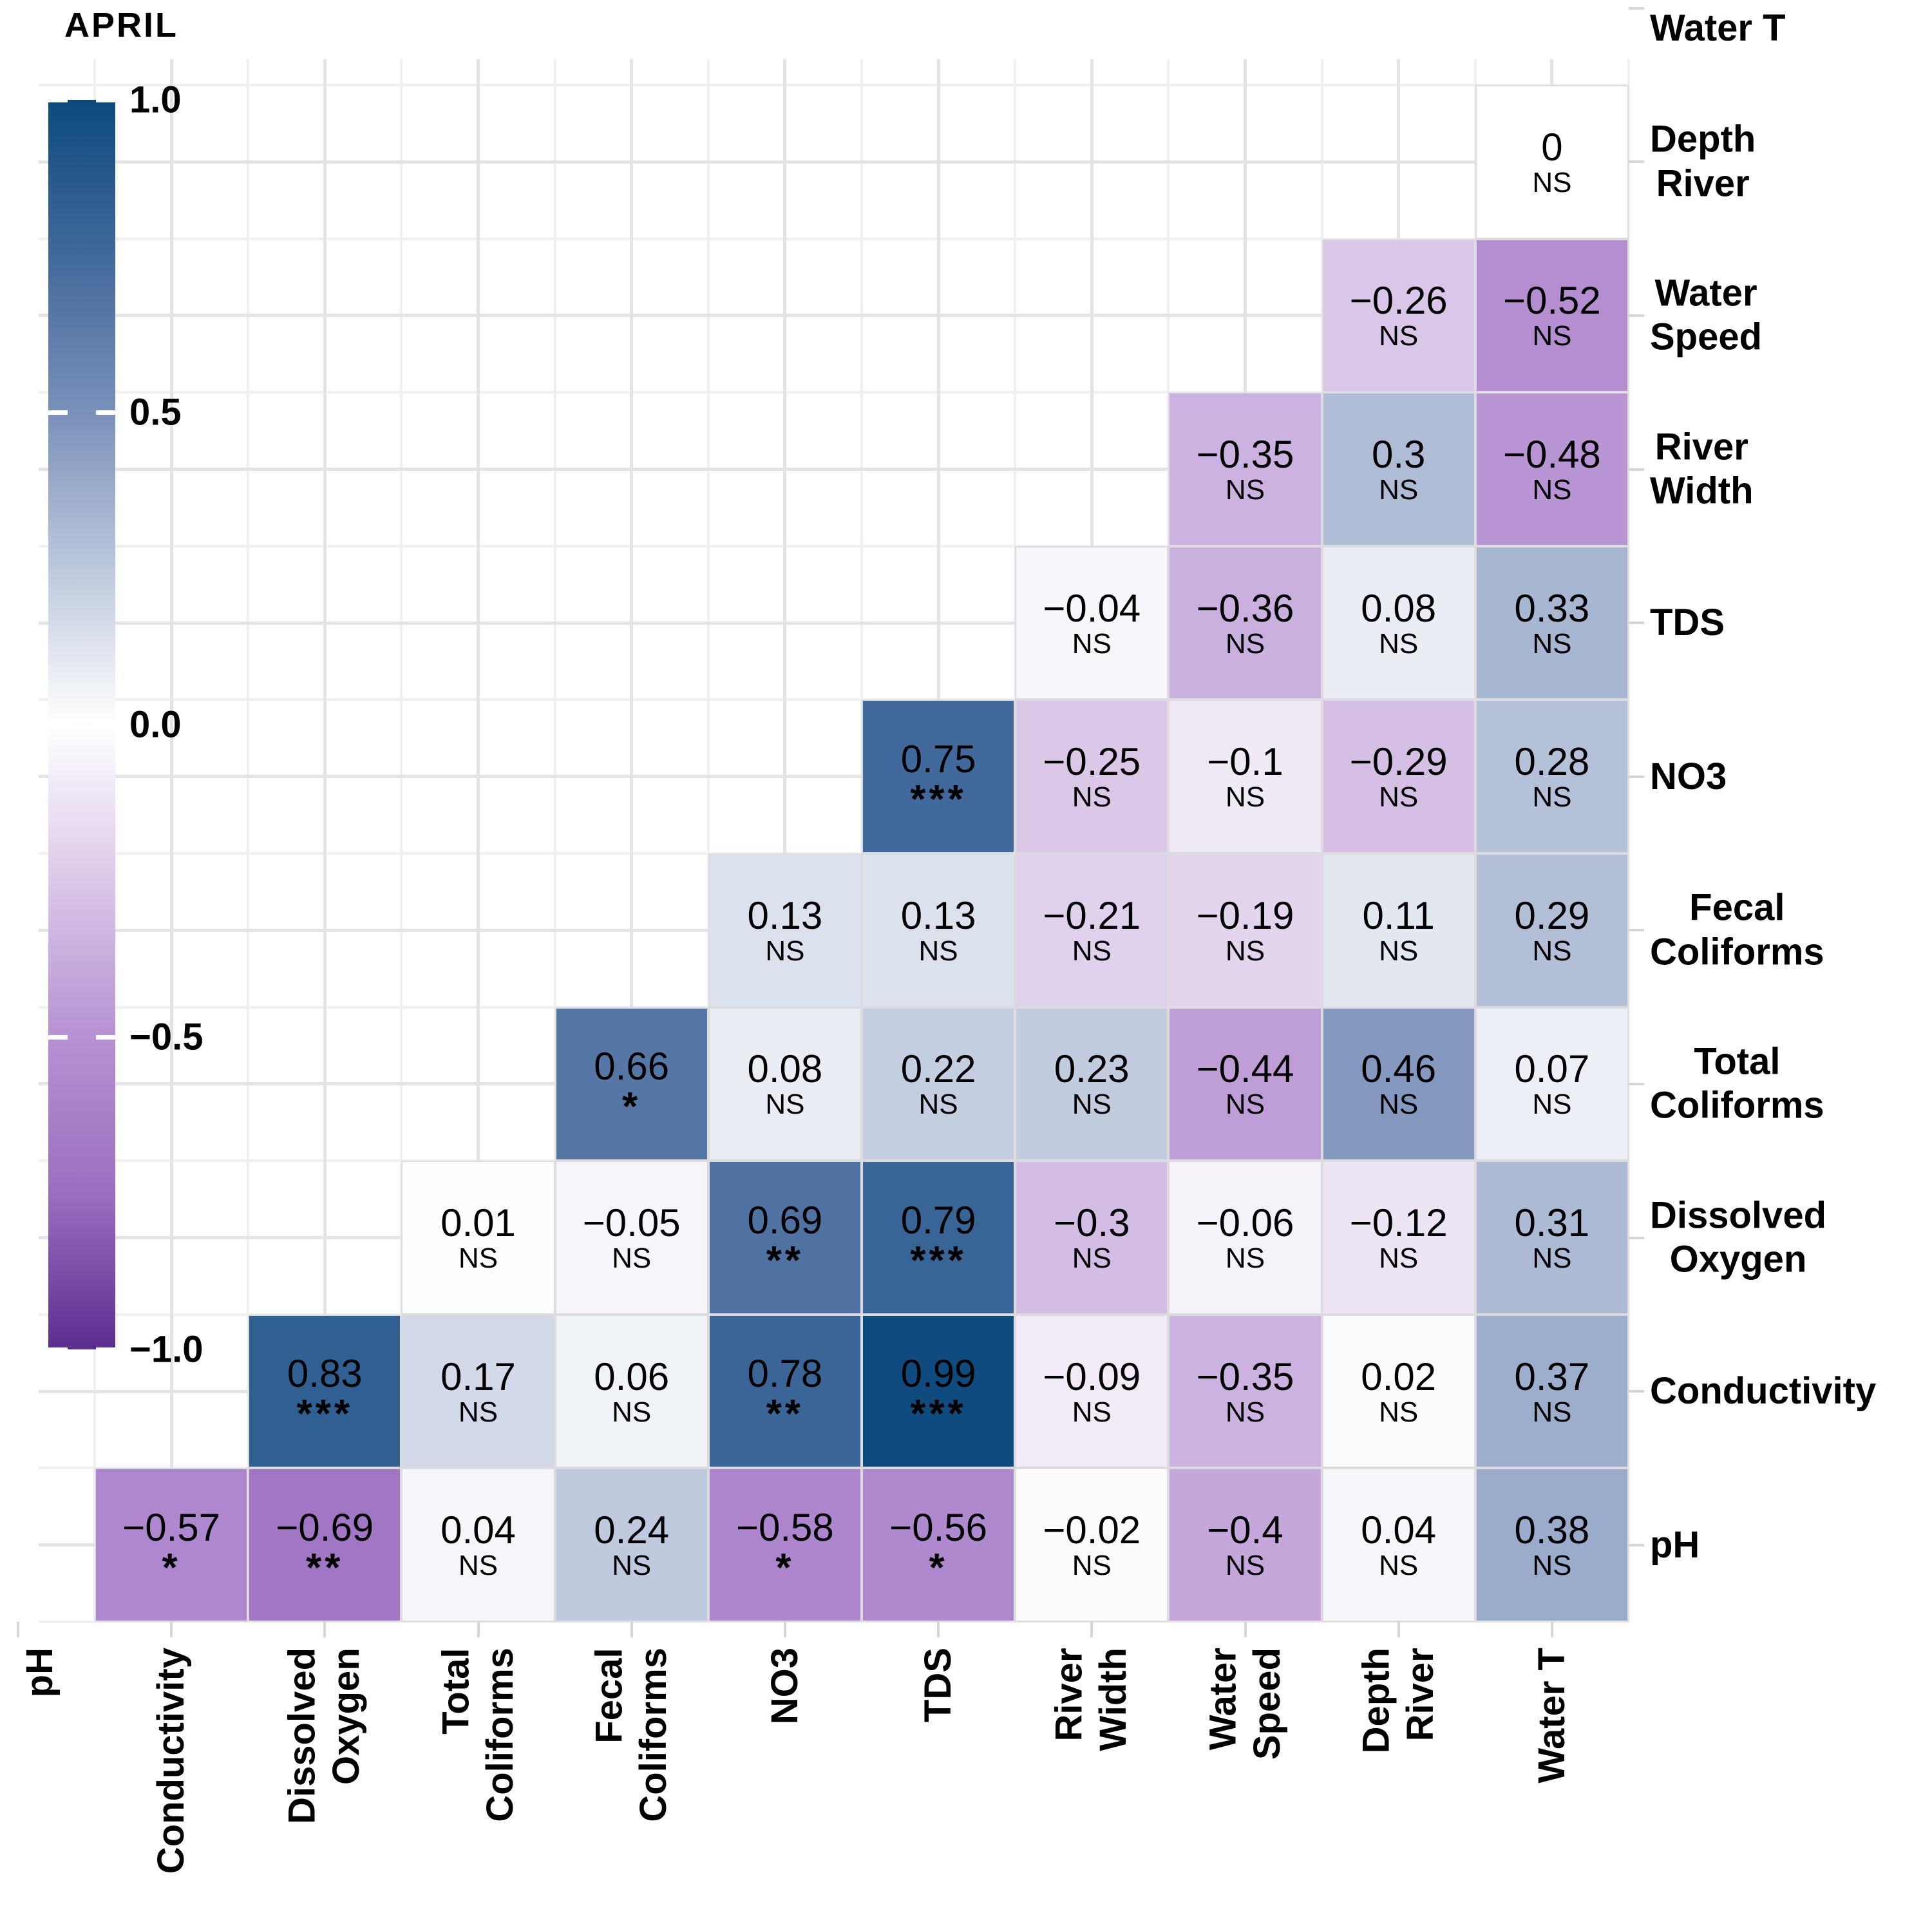 The width and height of the screenshot is (1932, 1922). I want to click on correlation-cell: 0.46 NS, so click(1398, 1084).